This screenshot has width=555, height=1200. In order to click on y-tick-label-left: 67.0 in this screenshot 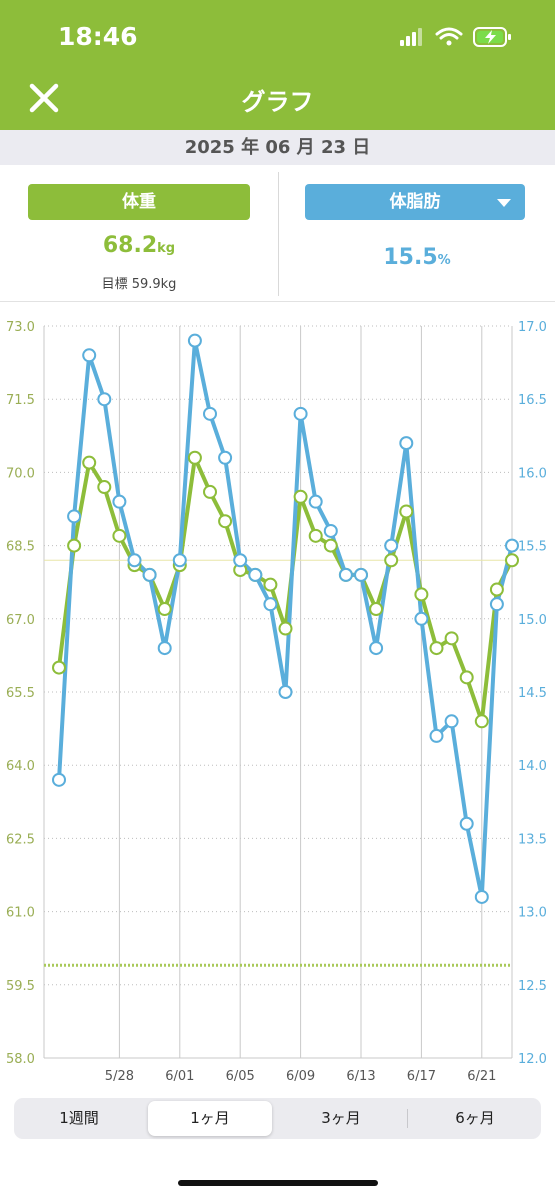, I will do `click(20, 620)`.